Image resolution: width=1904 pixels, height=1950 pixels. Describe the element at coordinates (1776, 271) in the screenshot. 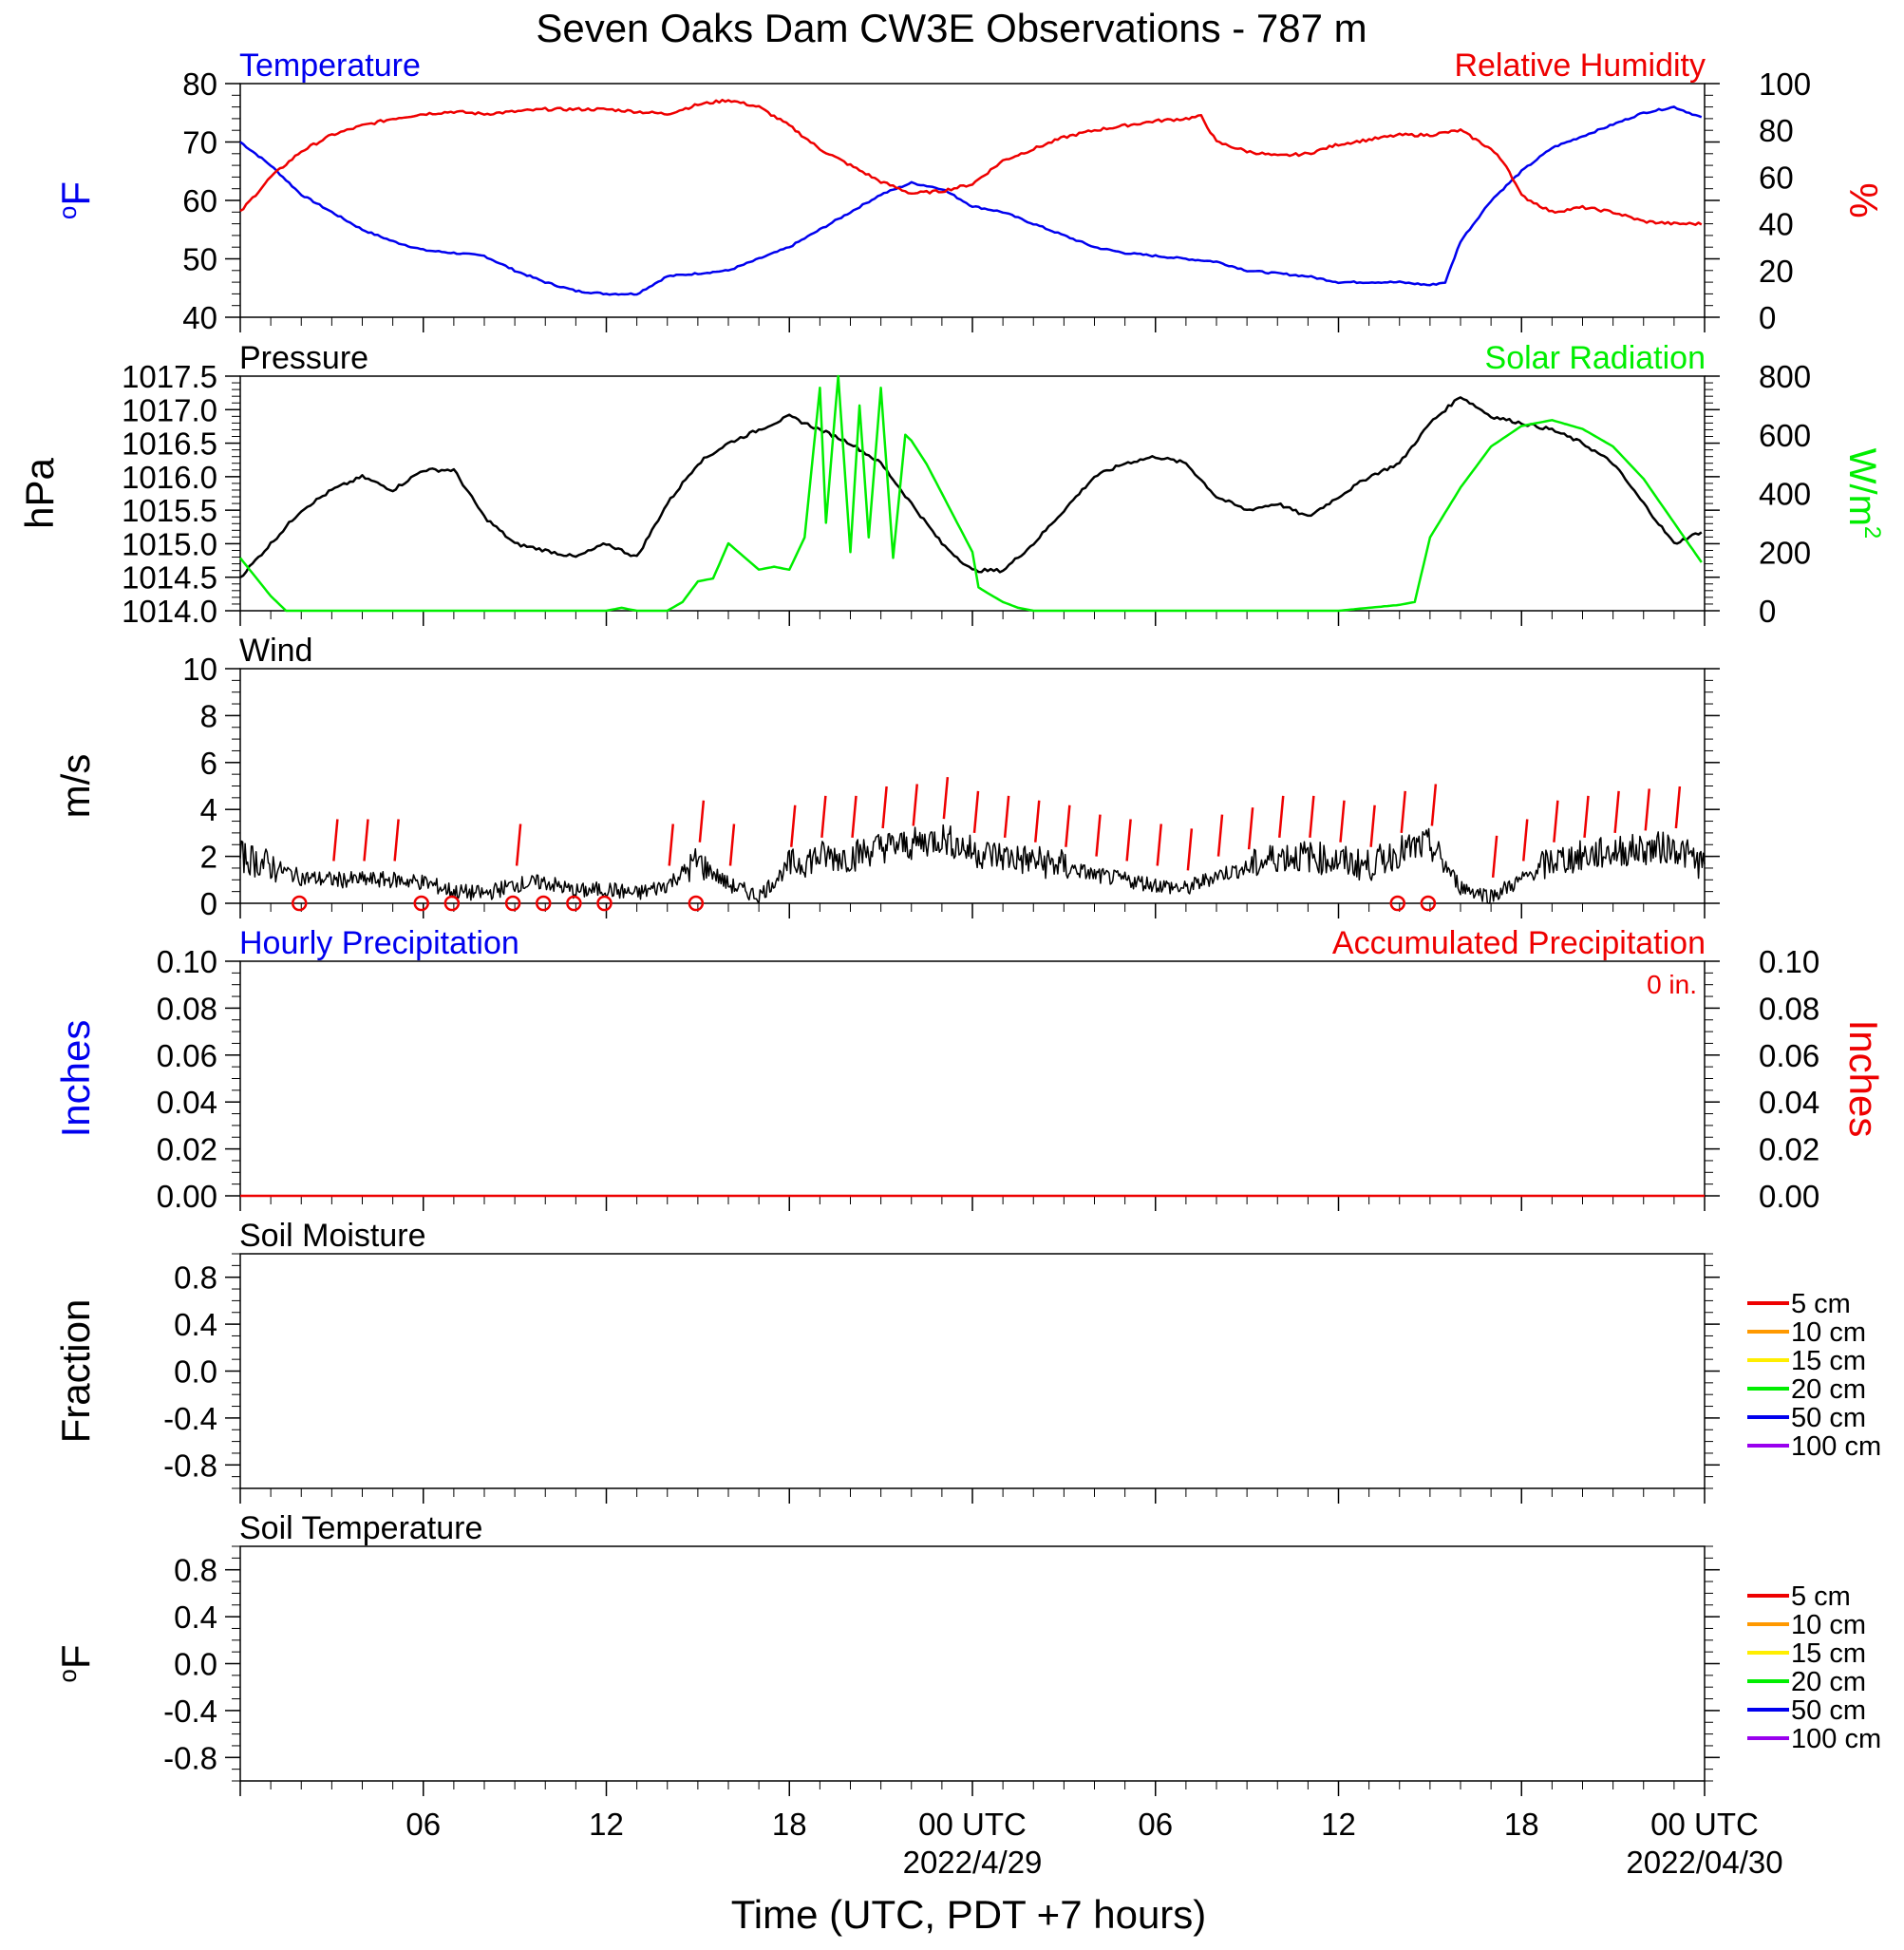

I see `right-tick-label: 20` at that location.